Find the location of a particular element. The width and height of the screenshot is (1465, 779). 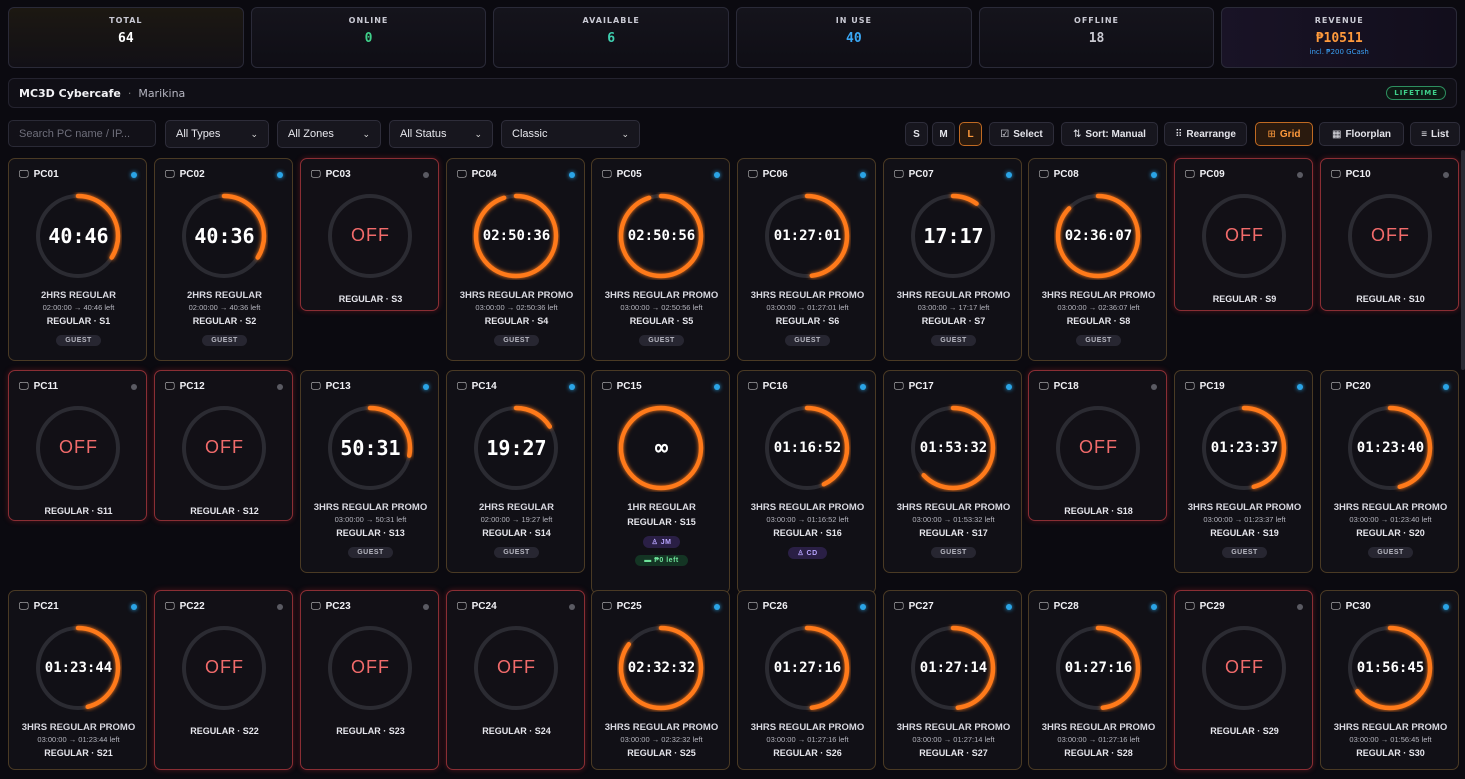

pc-card: 🖵 PC10 OFF REGULAR · S10 is located at coordinates (1389, 234).